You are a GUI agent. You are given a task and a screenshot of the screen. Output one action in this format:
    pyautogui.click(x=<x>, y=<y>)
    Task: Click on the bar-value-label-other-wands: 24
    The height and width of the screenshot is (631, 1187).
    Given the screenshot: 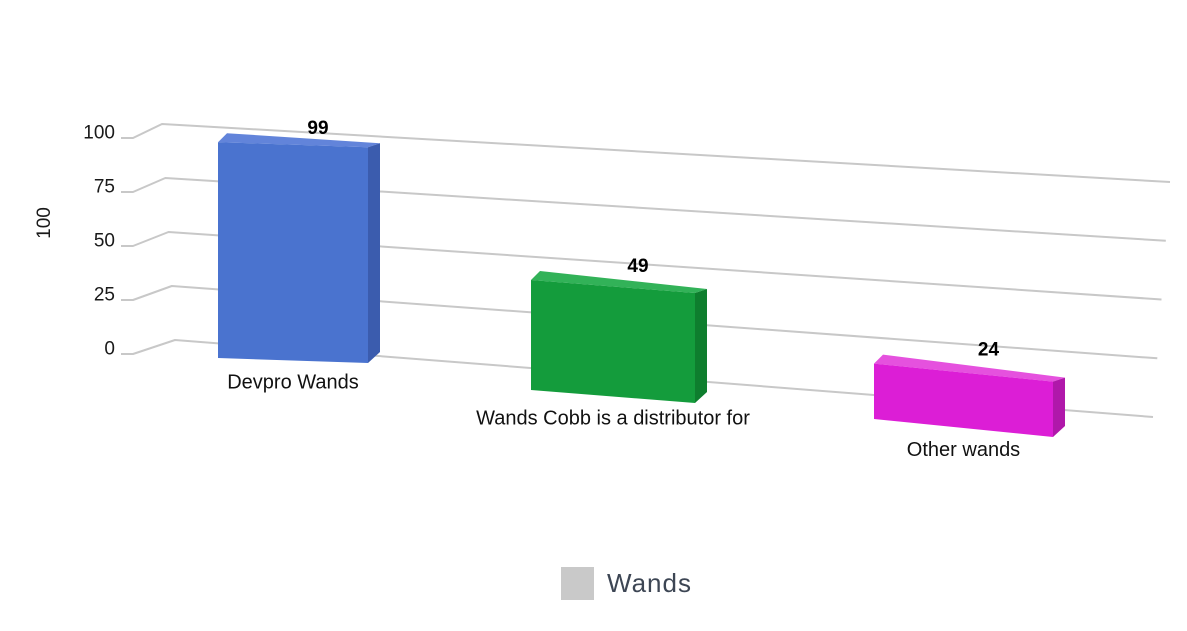 What is the action you would take?
    pyautogui.click(x=989, y=350)
    